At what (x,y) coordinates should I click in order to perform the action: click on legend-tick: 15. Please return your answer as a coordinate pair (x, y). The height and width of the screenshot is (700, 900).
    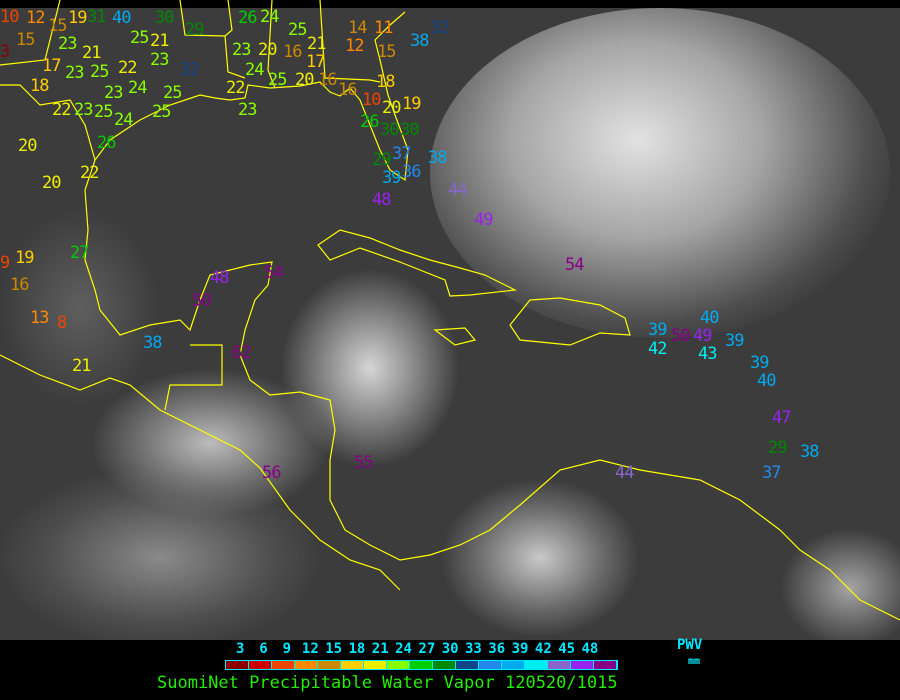
    Looking at the image, I should click on (334, 649).